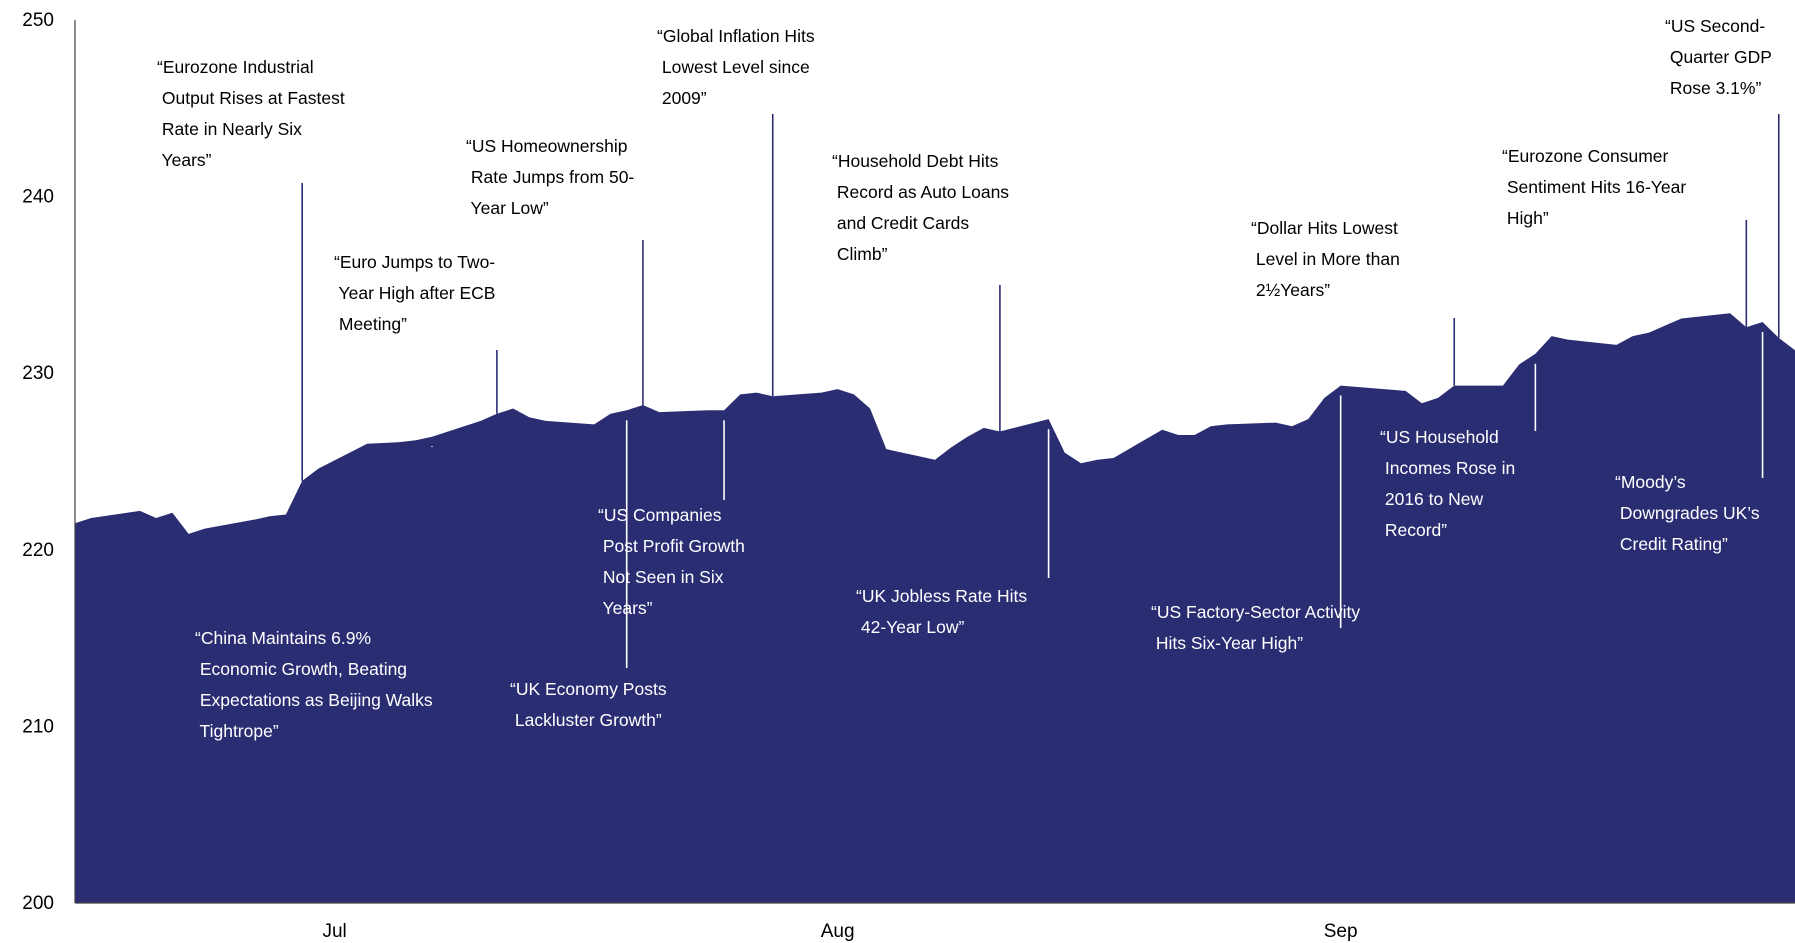 The height and width of the screenshot is (943, 1795). What do you see at coordinates (671, 546) in the screenshot?
I see `annotation-line: Post Profit Growth` at bounding box center [671, 546].